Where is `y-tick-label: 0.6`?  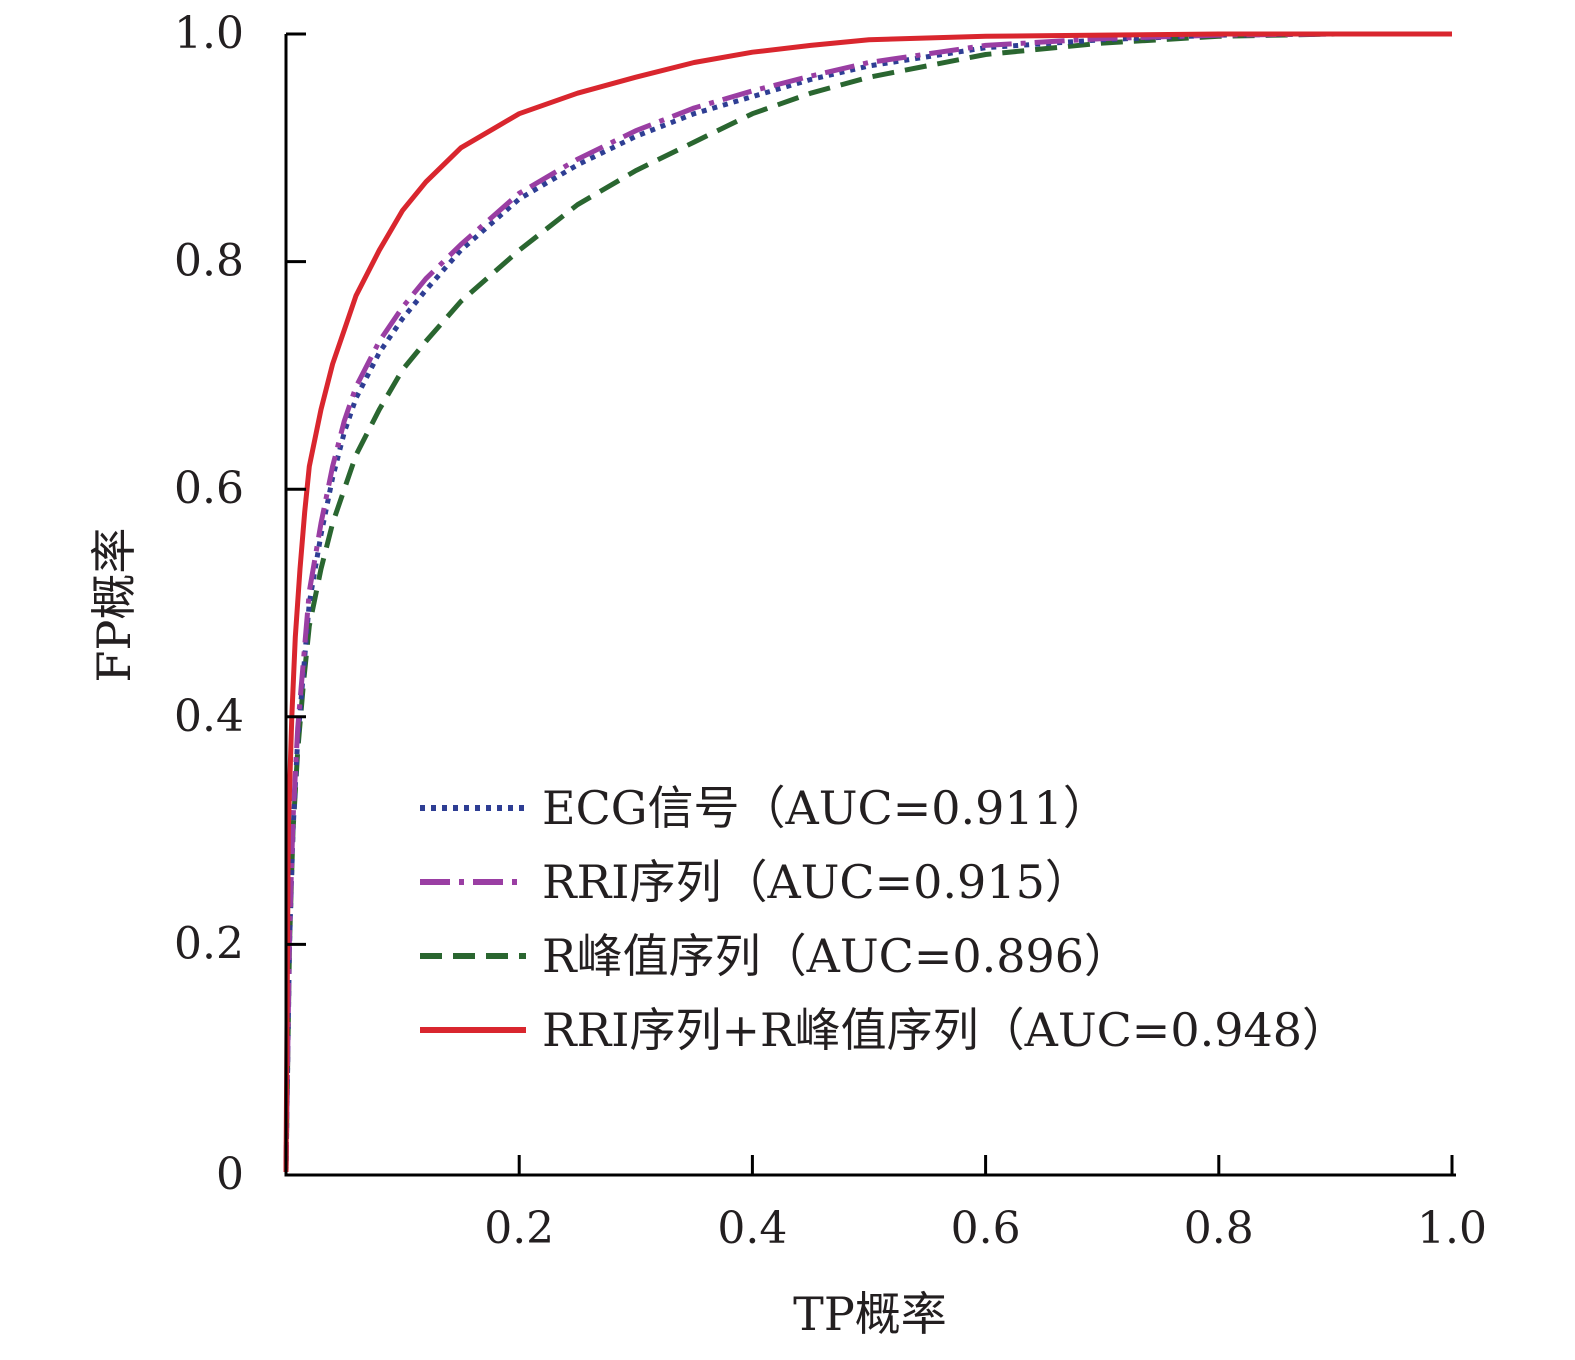 y-tick-label: 0.6 is located at coordinates (209, 488).